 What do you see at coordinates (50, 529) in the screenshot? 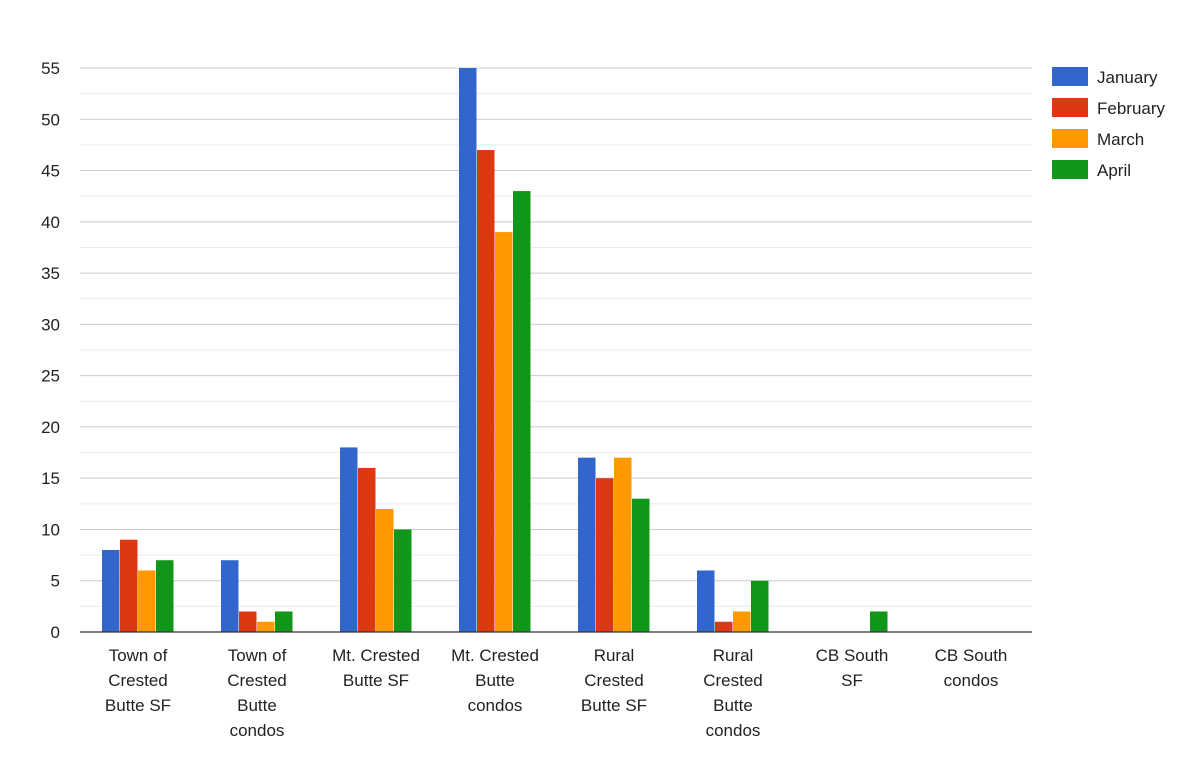
I see `y-tick-label: 10` at bounding box center [50, 529].